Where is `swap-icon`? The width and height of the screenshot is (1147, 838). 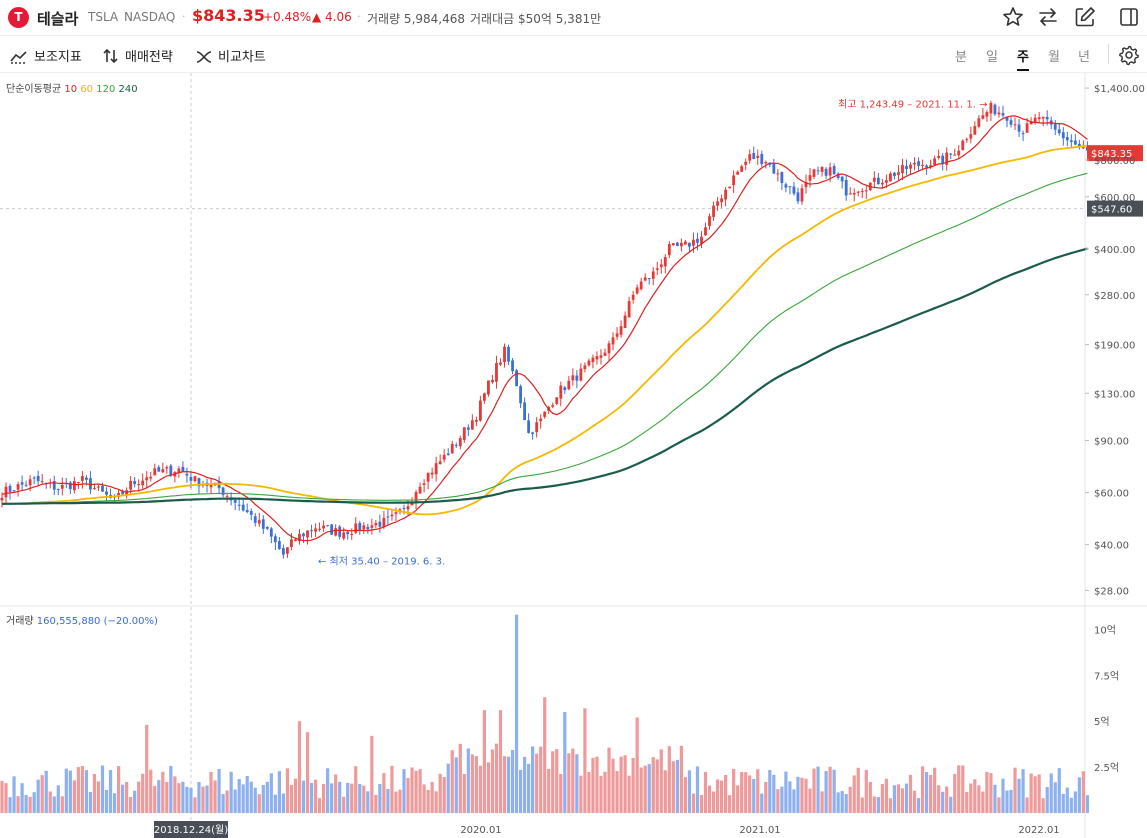 swap-icon is located at coordinates (1048, 17).